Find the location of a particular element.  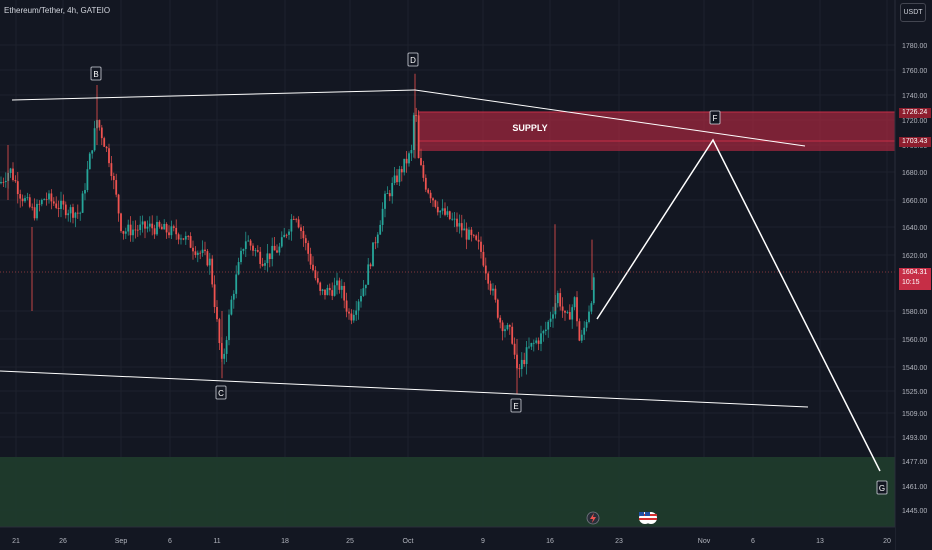

time-tick-label: 26 is located at coordinates (63, 541).